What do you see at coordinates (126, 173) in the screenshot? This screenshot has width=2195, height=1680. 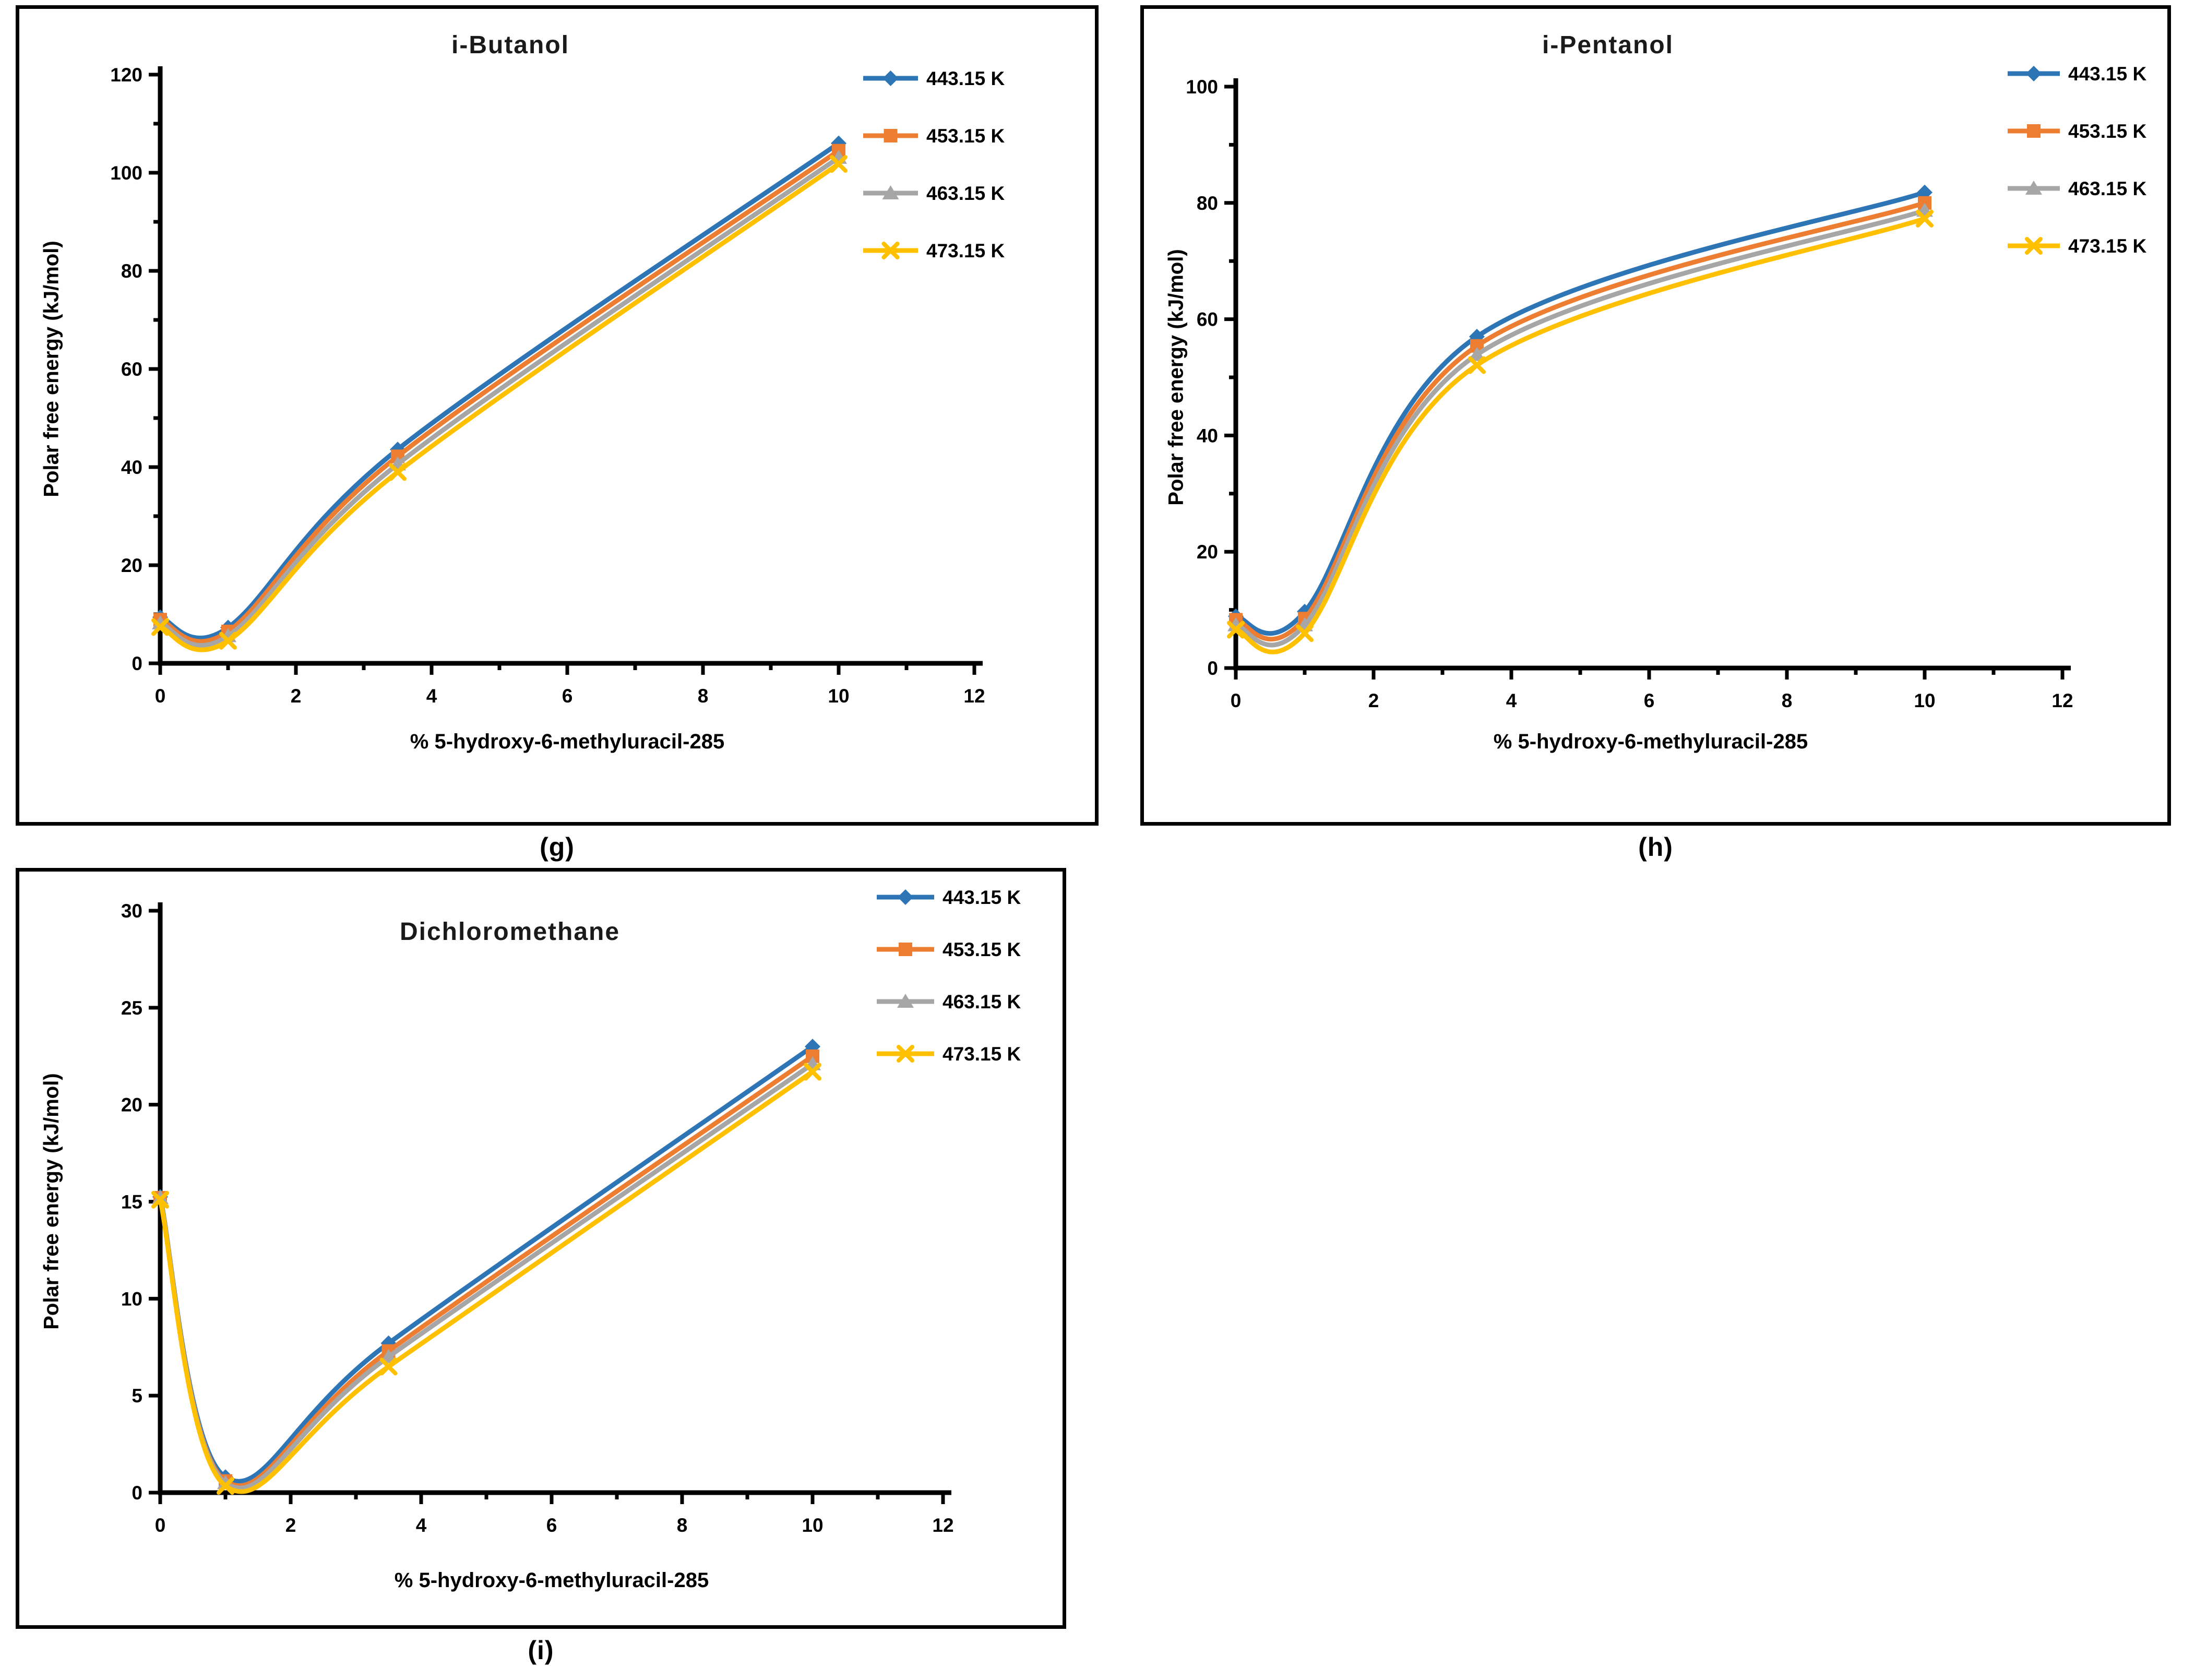 I see `tick-label: 100` at bounding box center [126, 173].